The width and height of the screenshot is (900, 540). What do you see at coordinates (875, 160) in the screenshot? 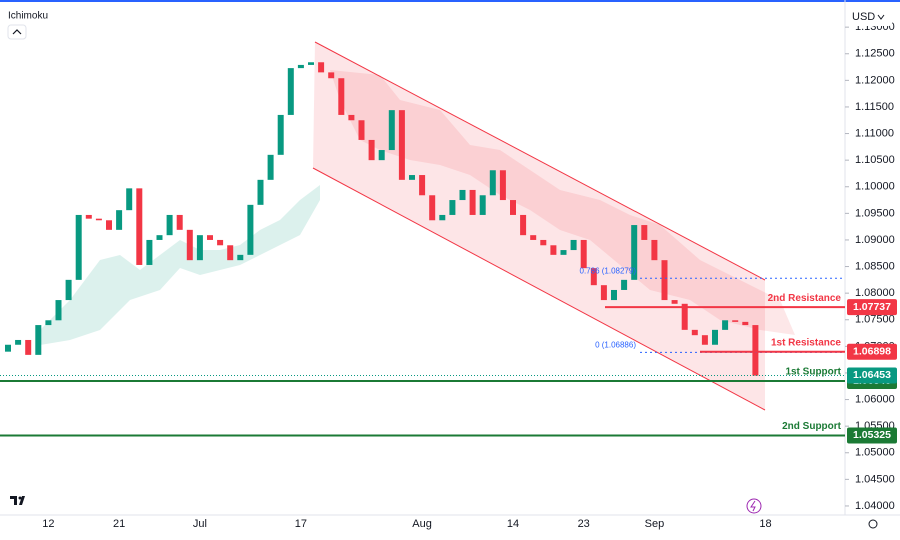
I see `y-tick-label: 1.10500` at bounding box center [875, 160].